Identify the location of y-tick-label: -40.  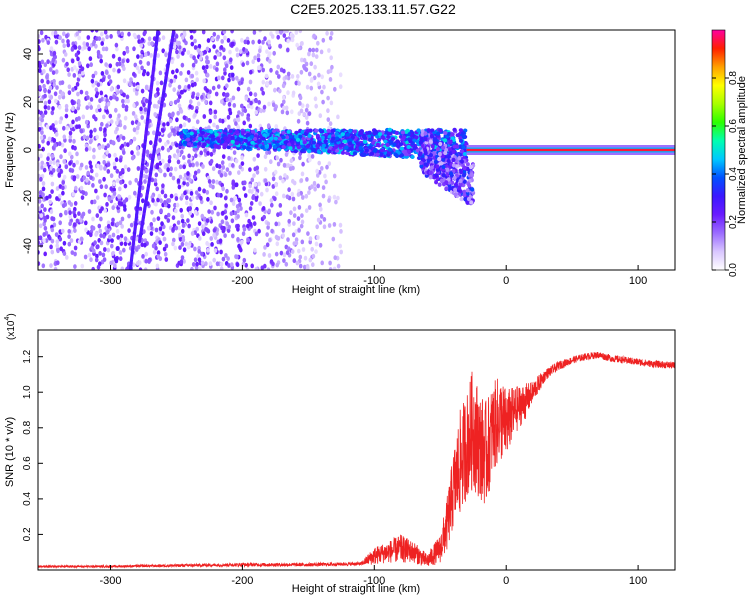
(28, 246).